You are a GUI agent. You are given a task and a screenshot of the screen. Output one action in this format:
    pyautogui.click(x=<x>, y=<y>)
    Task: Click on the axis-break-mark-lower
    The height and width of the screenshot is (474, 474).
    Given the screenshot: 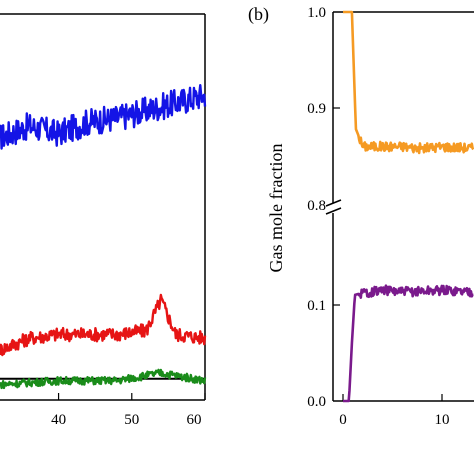 What is the action you would take?
    pyautogui.click(x=333, y=211)
    